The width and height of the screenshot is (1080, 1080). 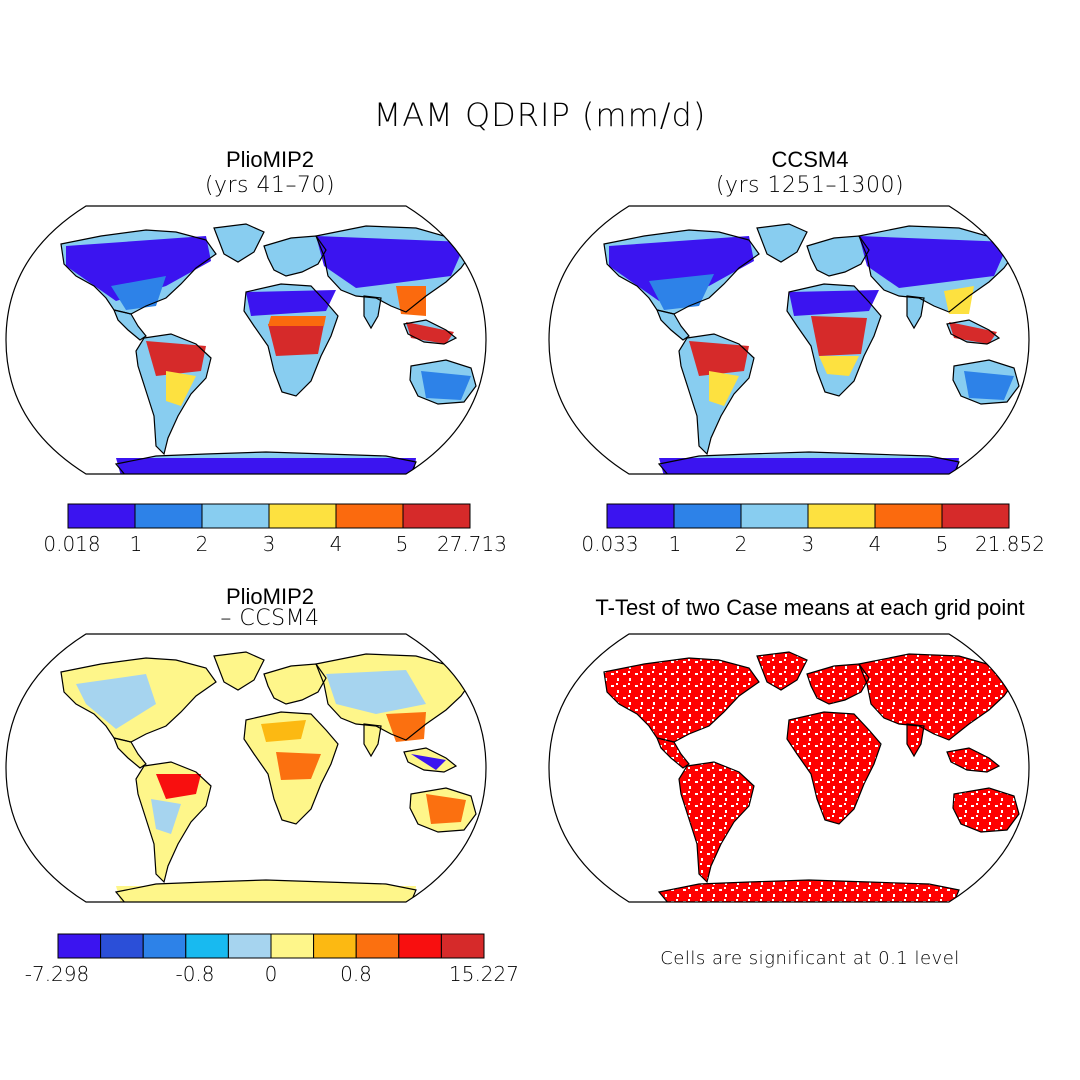 I want to click on main-title: MAM QDRIP (mm/d), so click(x=540, y=115).